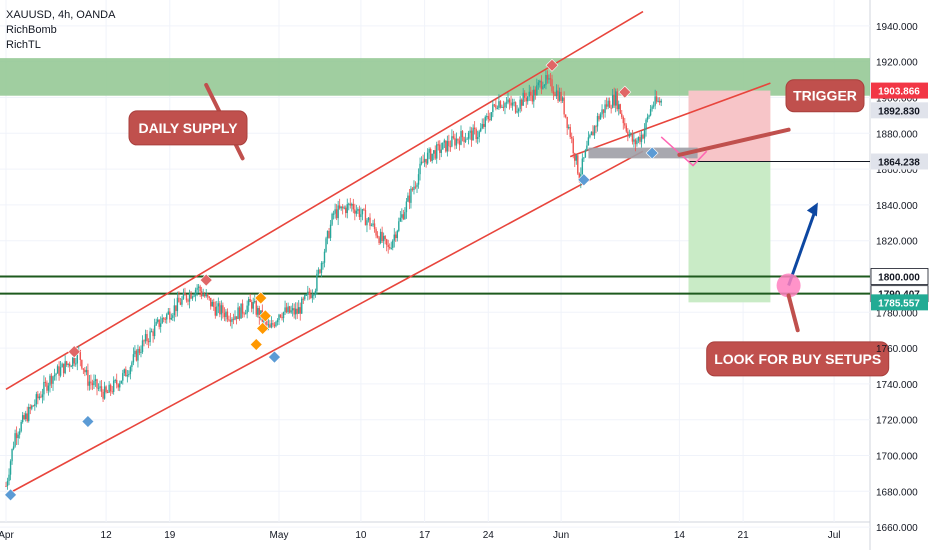 The height and width of the screenshot is (555, 932). I want to click on indicator-richbomb: RichBomb, so click(31, 30).